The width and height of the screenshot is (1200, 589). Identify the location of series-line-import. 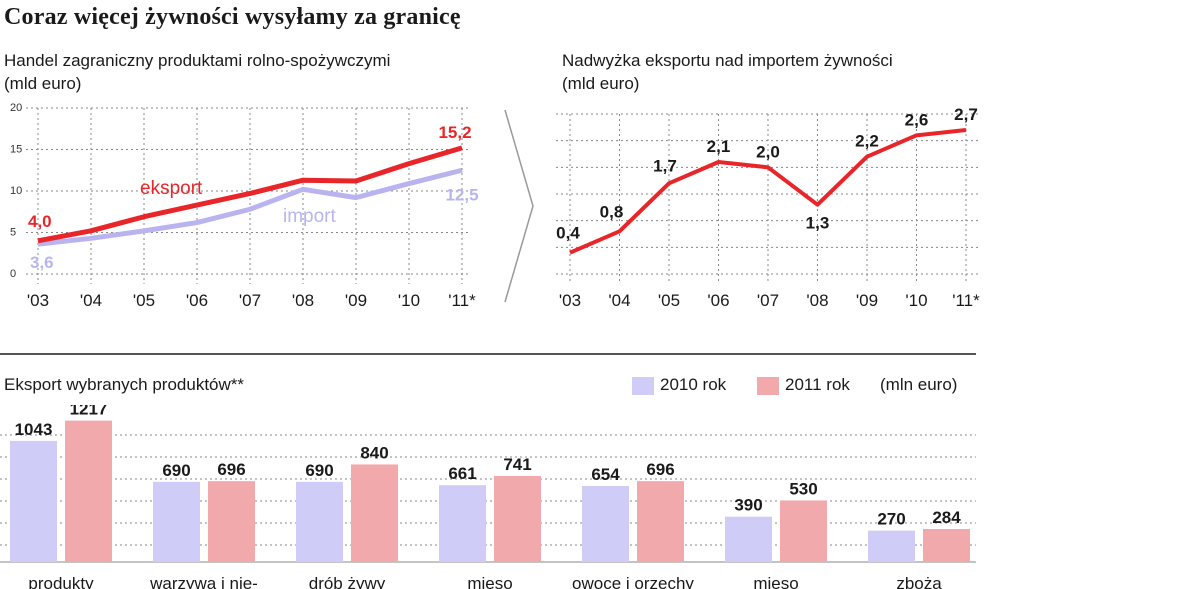
(250, 207).